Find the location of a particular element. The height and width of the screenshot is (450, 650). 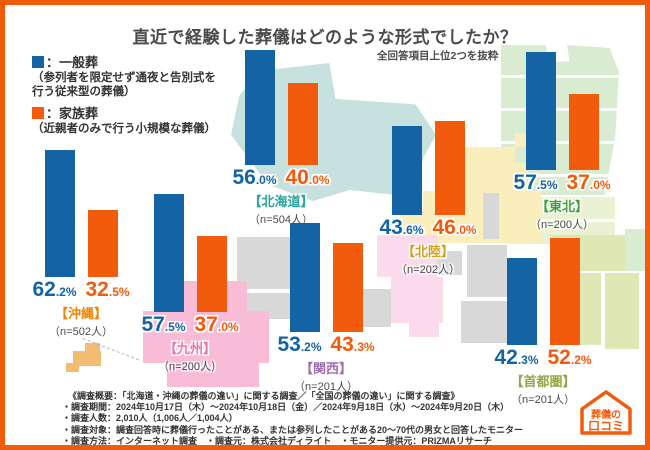

sample-size: （n=502人） is located at coordinates (81, 332).